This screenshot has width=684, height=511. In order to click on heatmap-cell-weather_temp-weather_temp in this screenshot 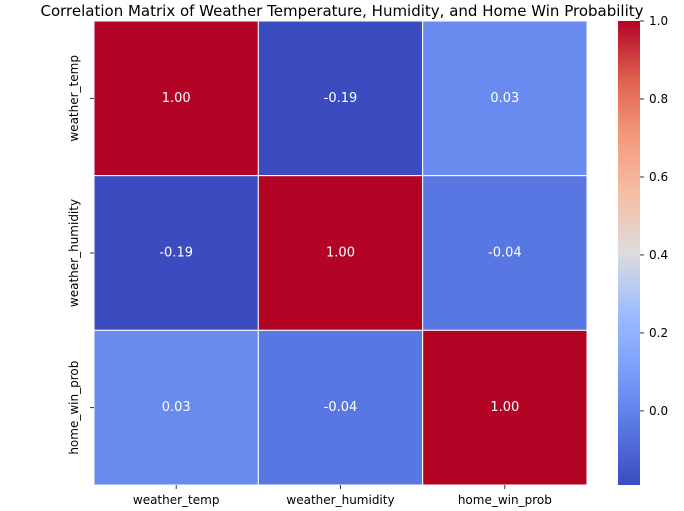, I will do `click(176, 98)`.